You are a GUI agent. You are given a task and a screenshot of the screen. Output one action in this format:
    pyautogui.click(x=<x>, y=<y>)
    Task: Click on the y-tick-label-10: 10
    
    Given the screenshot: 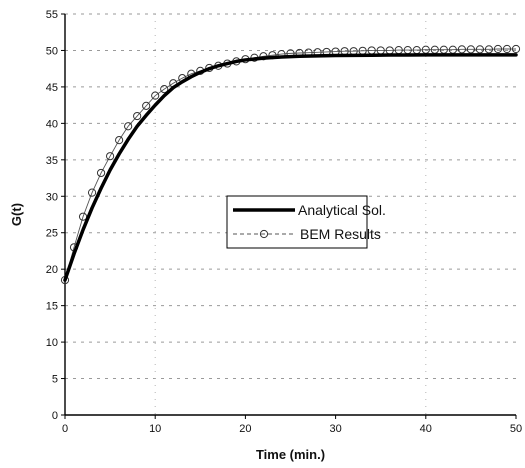 What is the action you would take?
    pyautogui.click(x=52, y=343)
    